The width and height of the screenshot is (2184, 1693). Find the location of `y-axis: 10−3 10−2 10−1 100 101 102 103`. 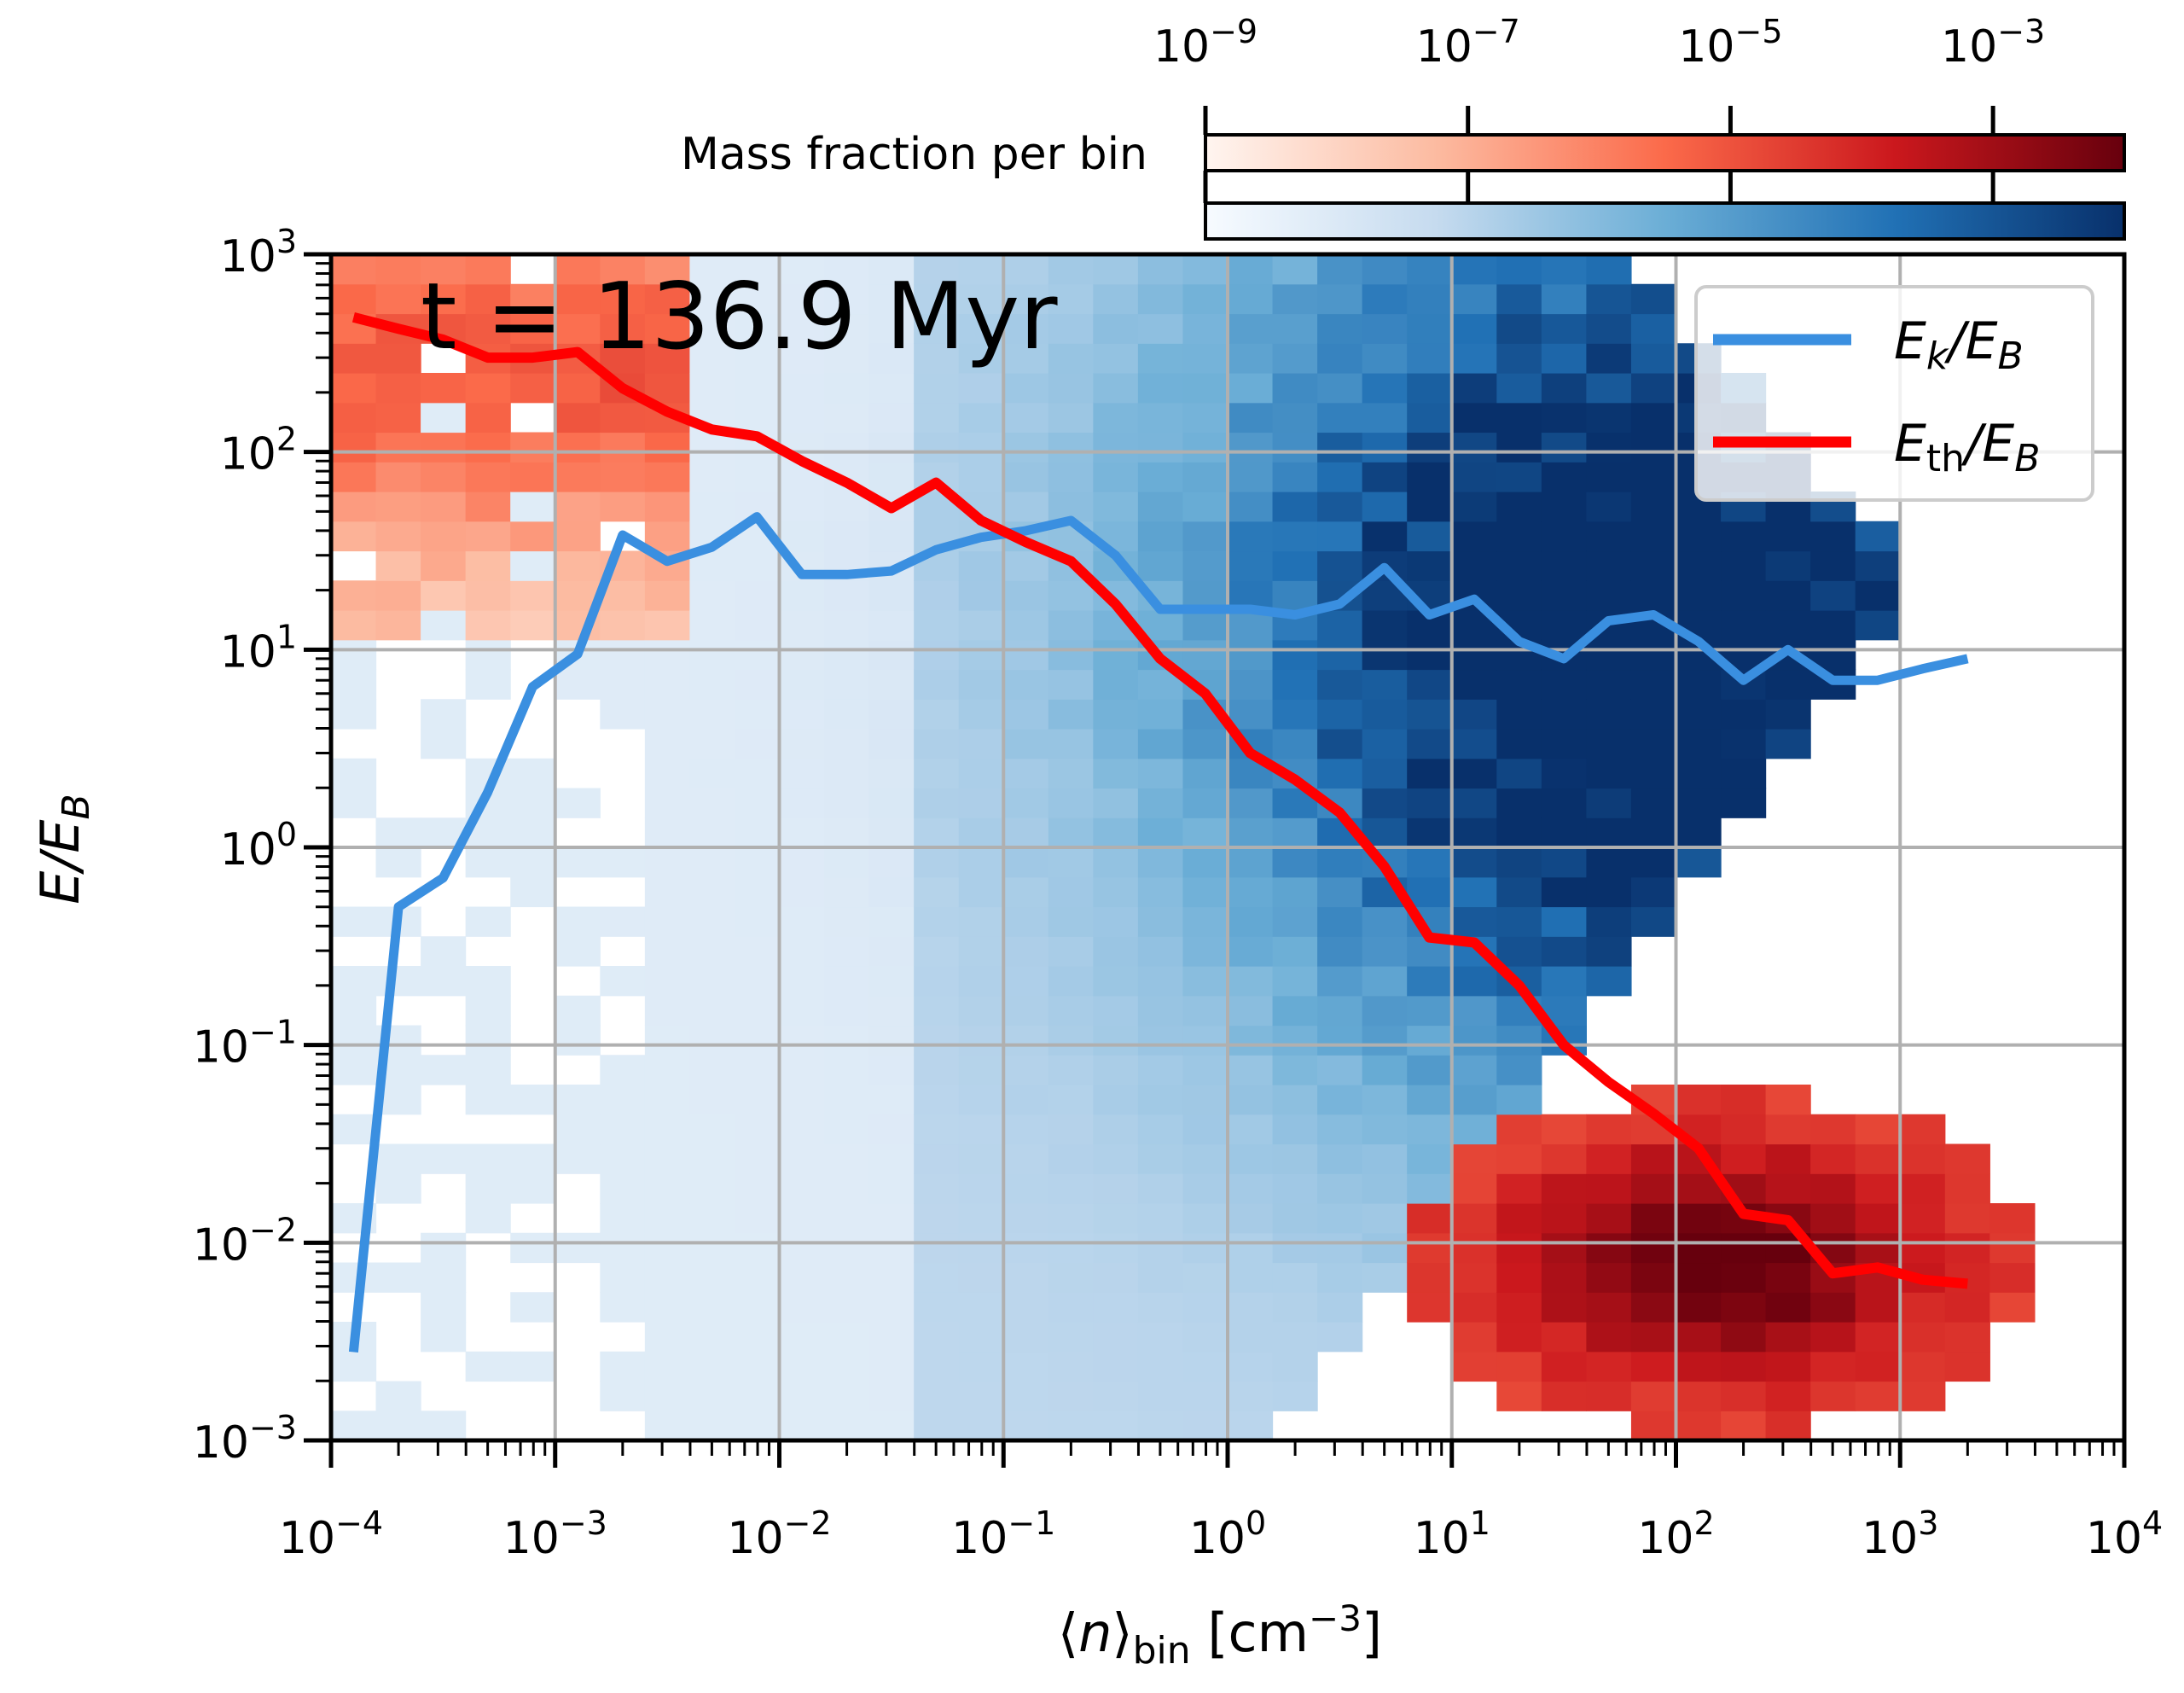

y-axis: 10−3 10−2 10−1 100 101 102 103 is located at coordinates (262, 846).